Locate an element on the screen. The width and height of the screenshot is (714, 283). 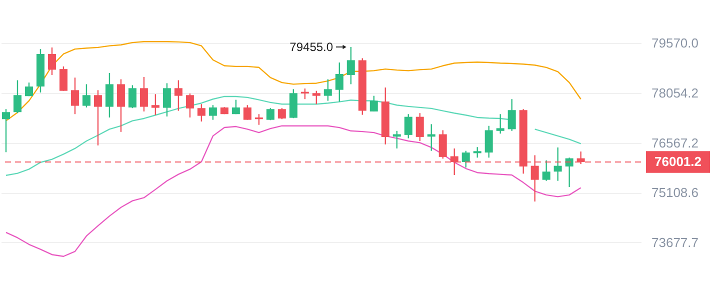
y-tick-label: 73677.7 is located at coordinates (675, 242).